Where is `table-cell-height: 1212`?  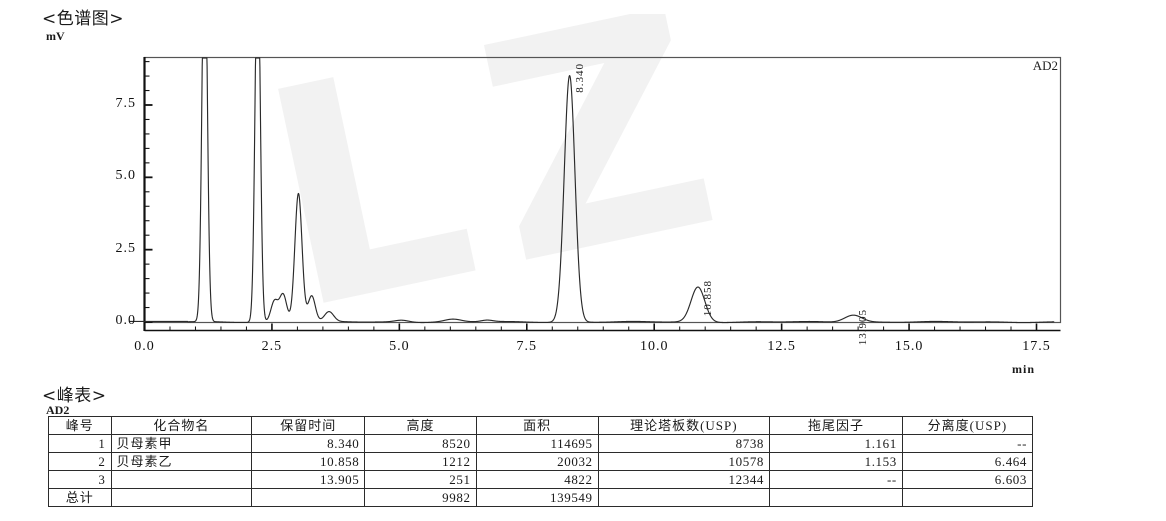 table-cell-height: 1212 is located at coordinates (420, 461).